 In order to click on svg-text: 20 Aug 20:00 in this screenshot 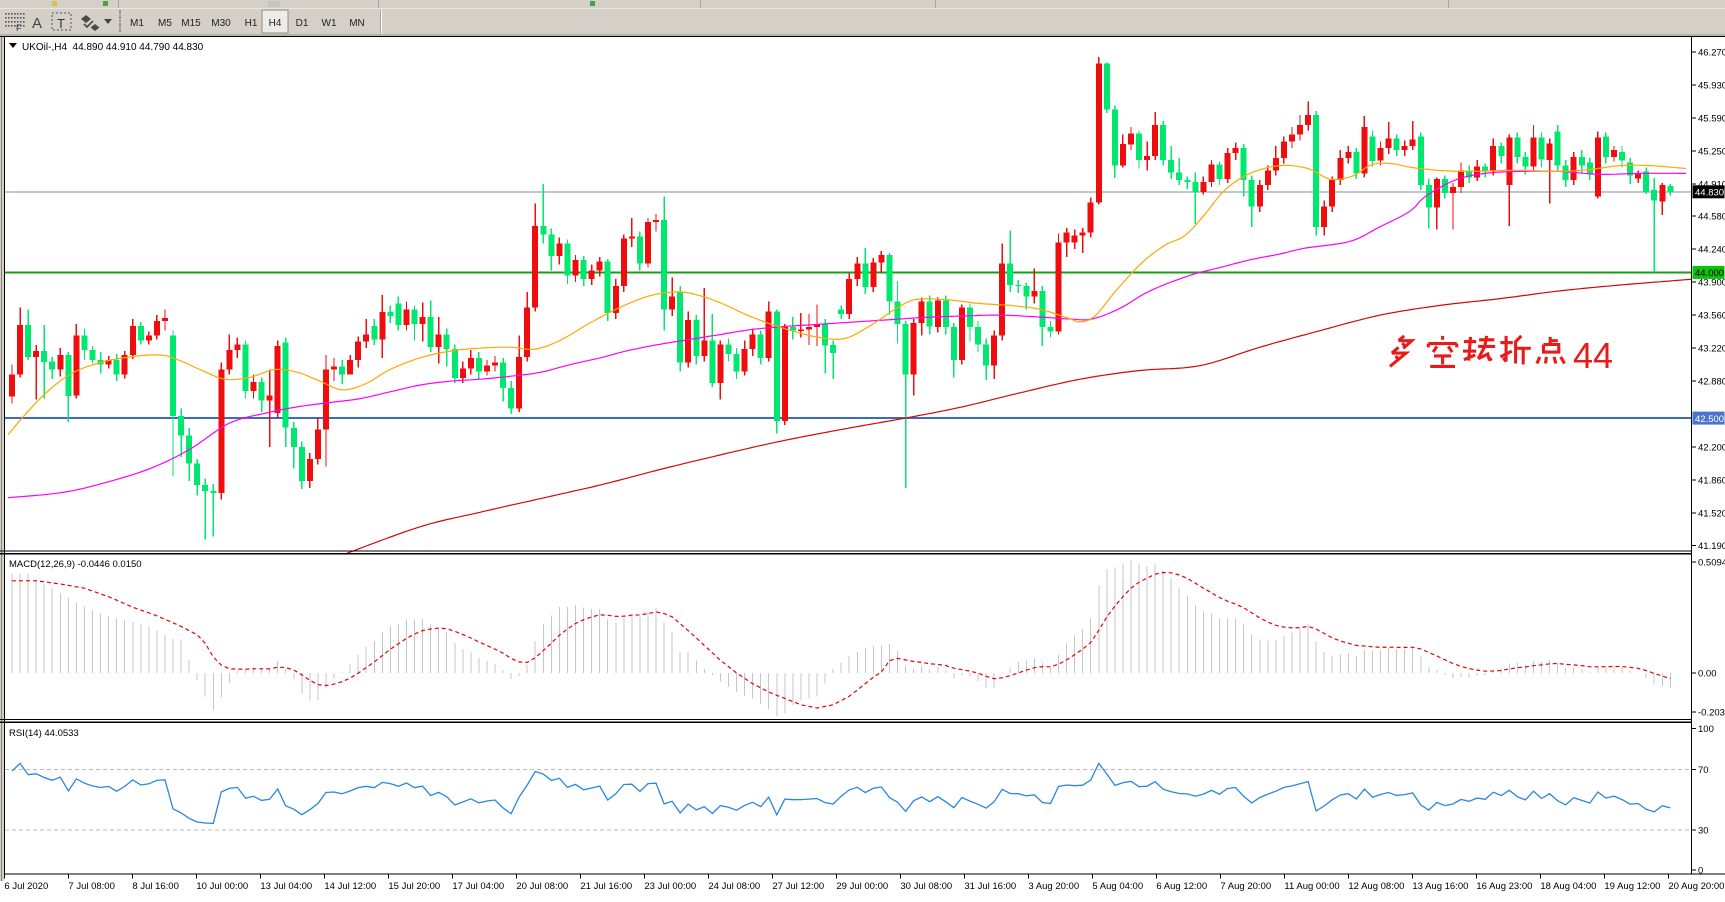, I will do `click(1696, 886)`.